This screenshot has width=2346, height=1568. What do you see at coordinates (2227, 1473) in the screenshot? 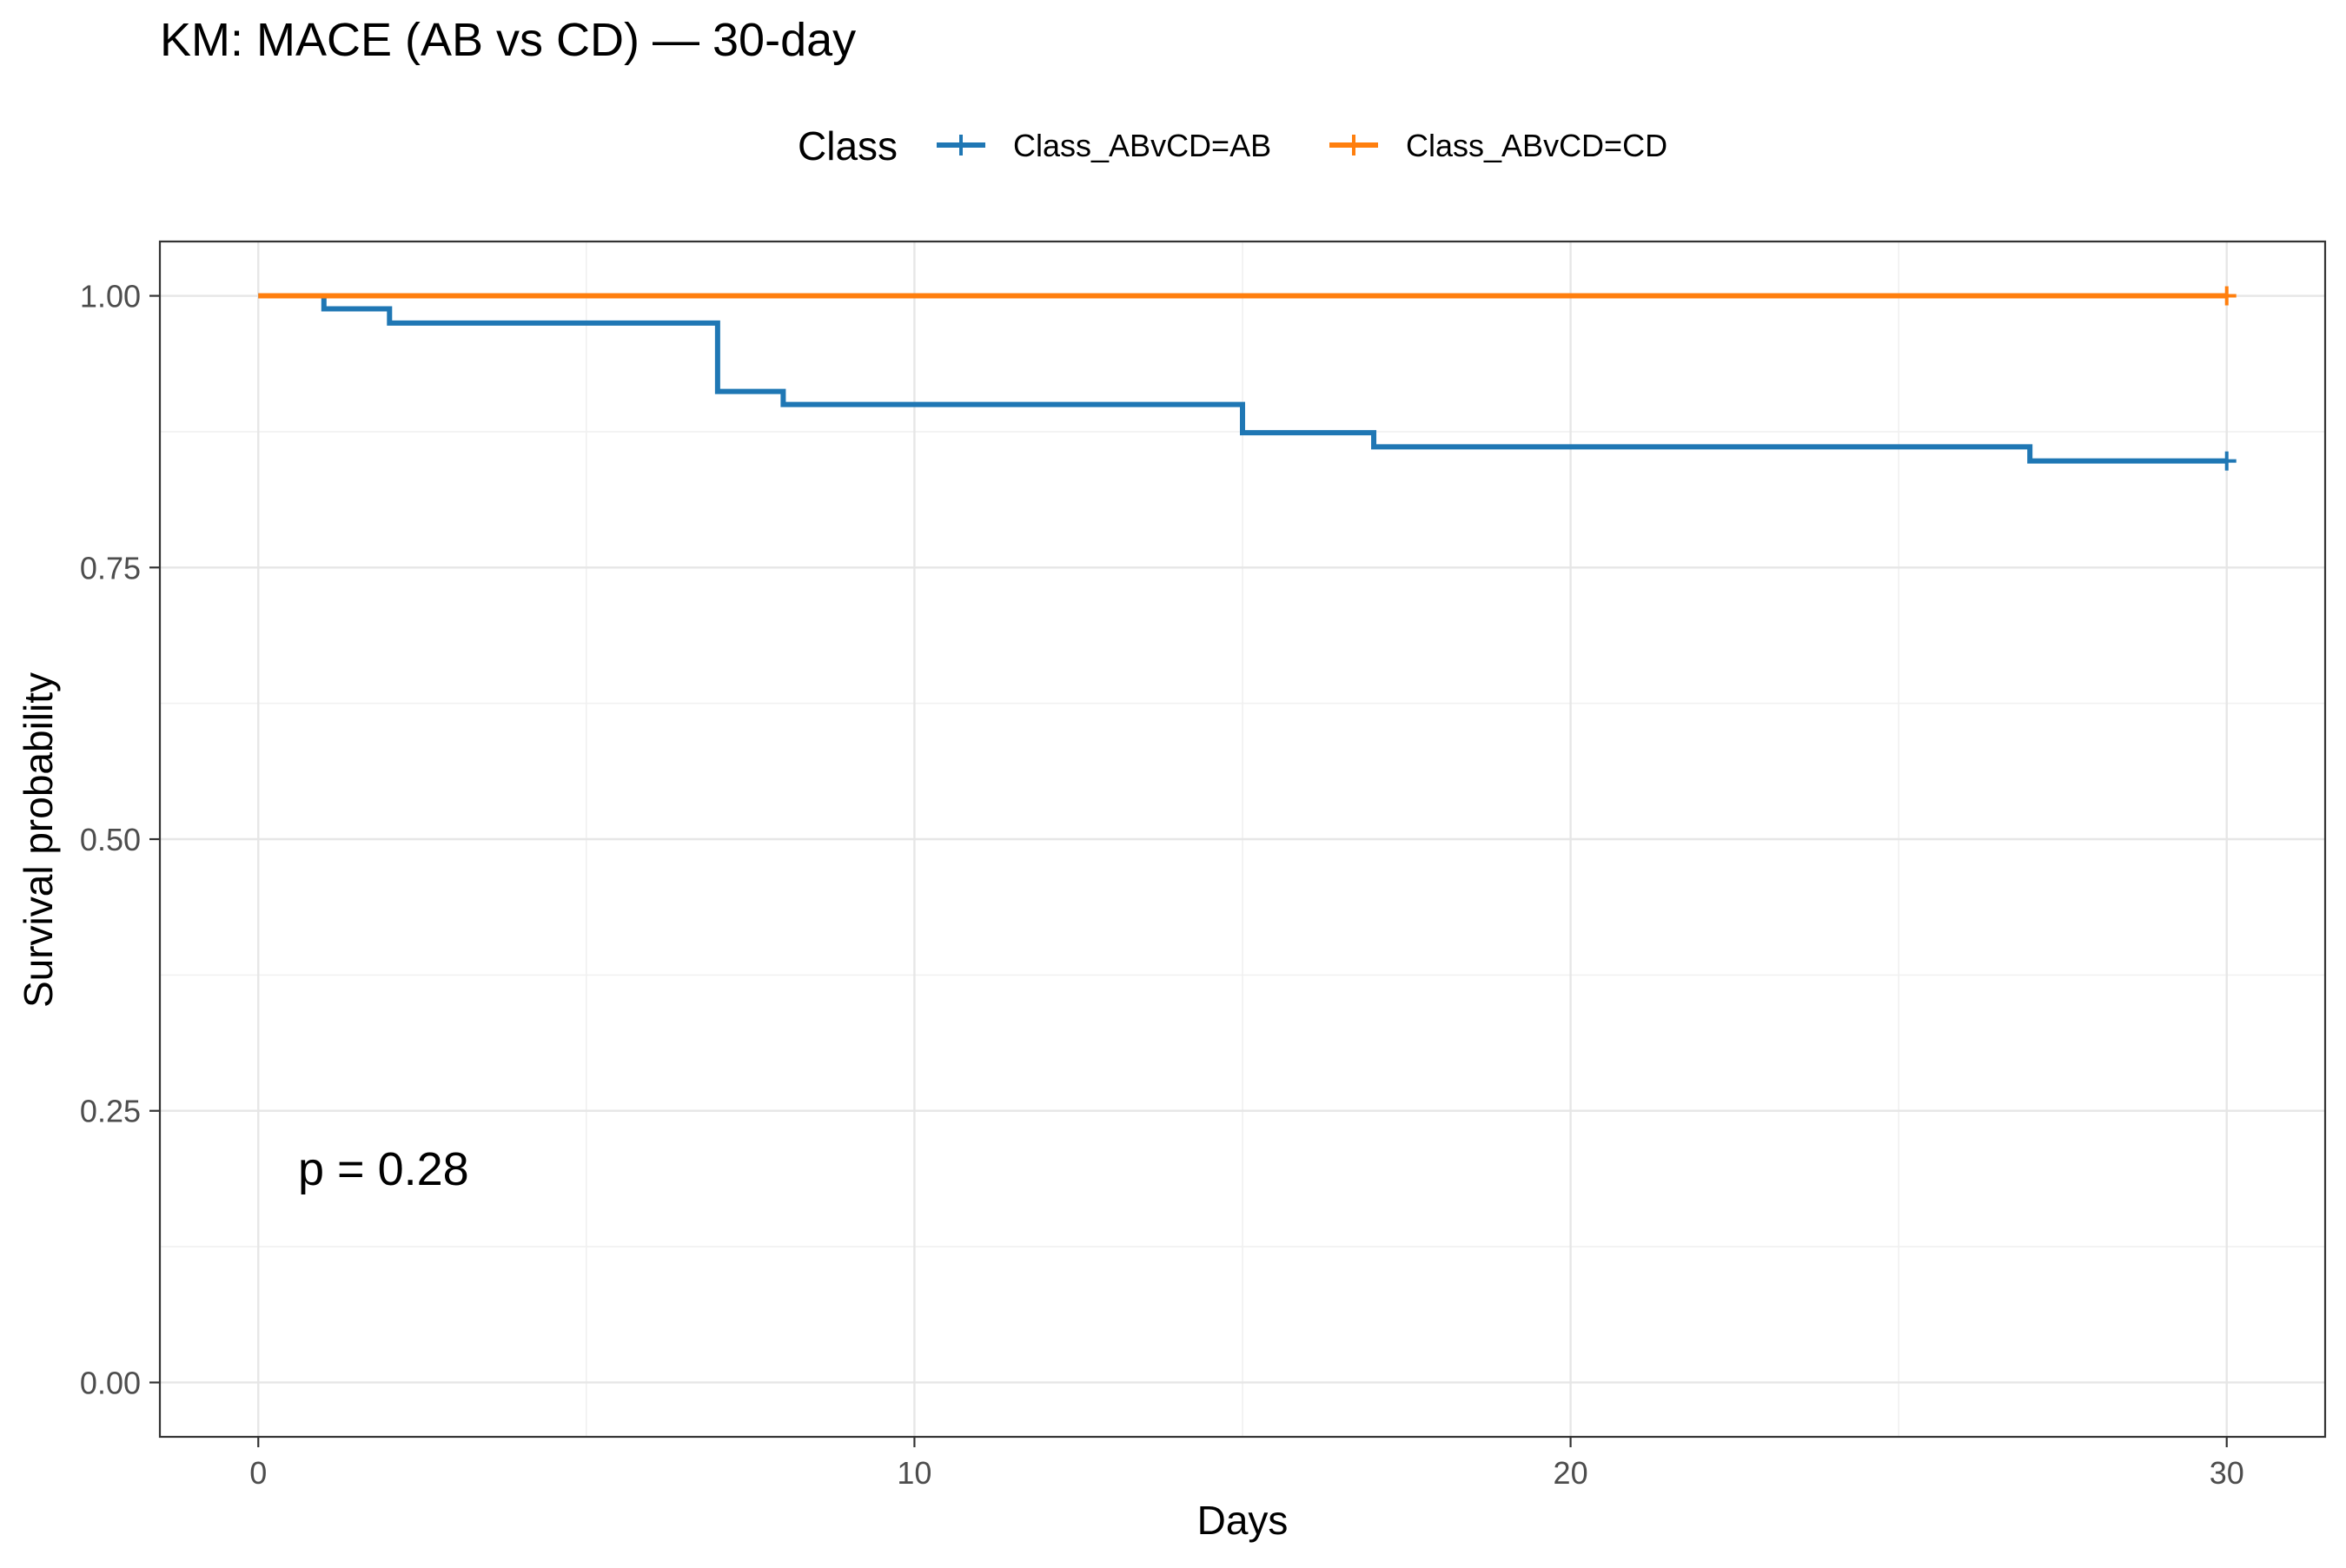
I see `x-tick-label: 30` at bounding box center [2227, 1473].